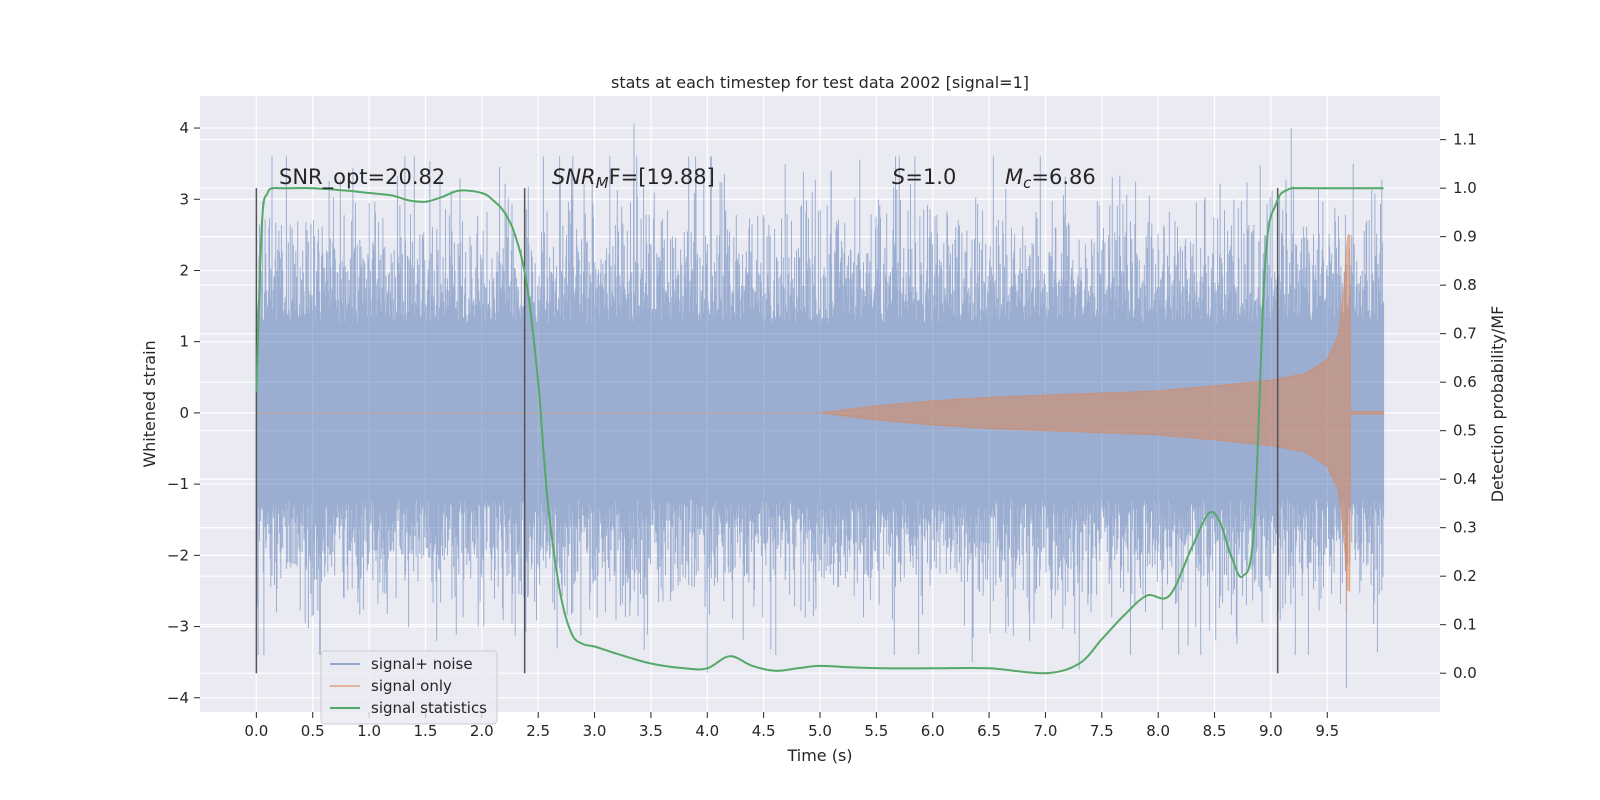 Image resolution: width=1600 pixels, height=800 pixels. Describe the element at coordinates (178, 555) in the screenshot. I see `y-tick-label: −2` at that location.